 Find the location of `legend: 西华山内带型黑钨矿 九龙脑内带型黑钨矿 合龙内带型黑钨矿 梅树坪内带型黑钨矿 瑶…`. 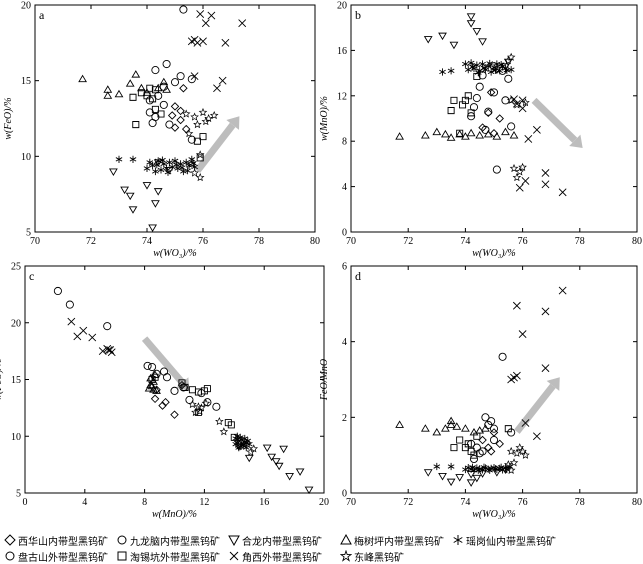

legend: 西华山内带型黑钨矿 九龙脑内带型黑钨矿 合龙内带型黑钨矿 梅树坪内带型黑钨矿 瑶… is located at coordinates (321, 547).